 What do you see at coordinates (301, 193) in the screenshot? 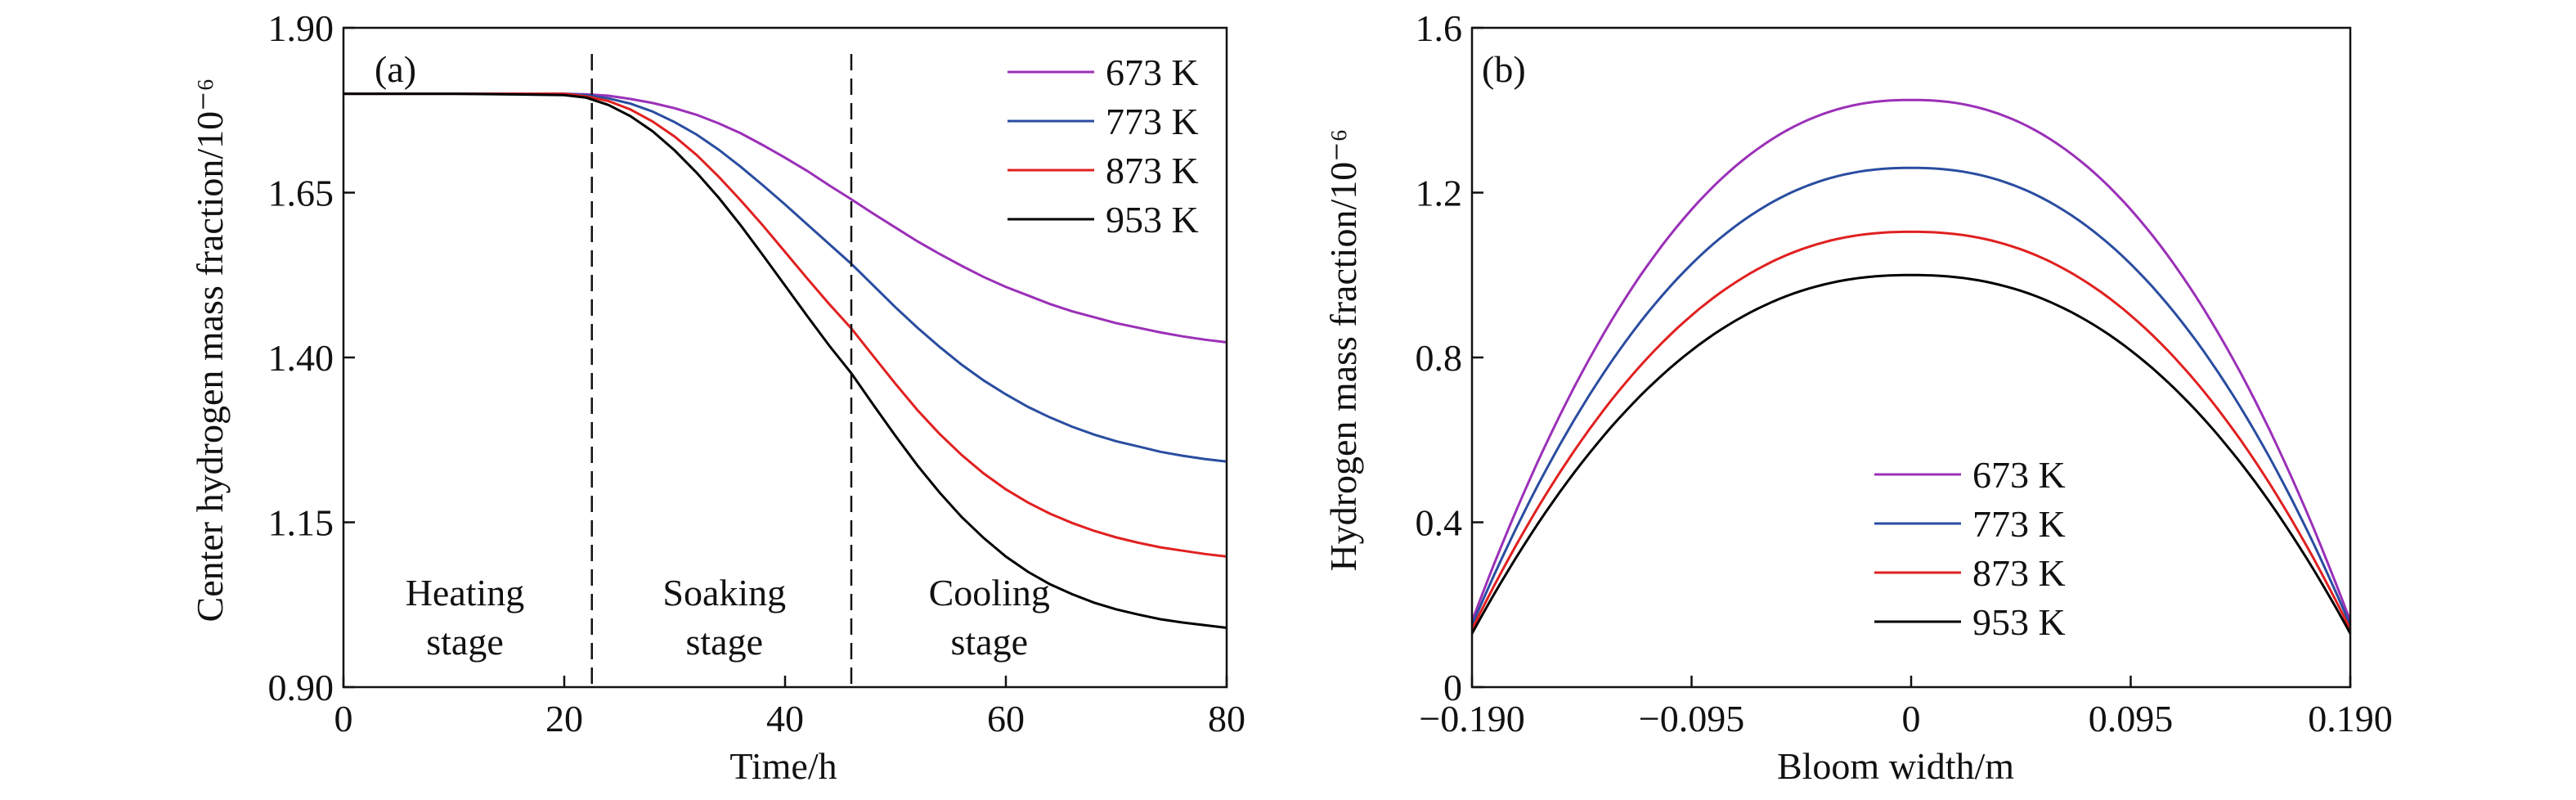
I see `y-tick-label-a-3: 1.65` at bounding box center [301, 193].